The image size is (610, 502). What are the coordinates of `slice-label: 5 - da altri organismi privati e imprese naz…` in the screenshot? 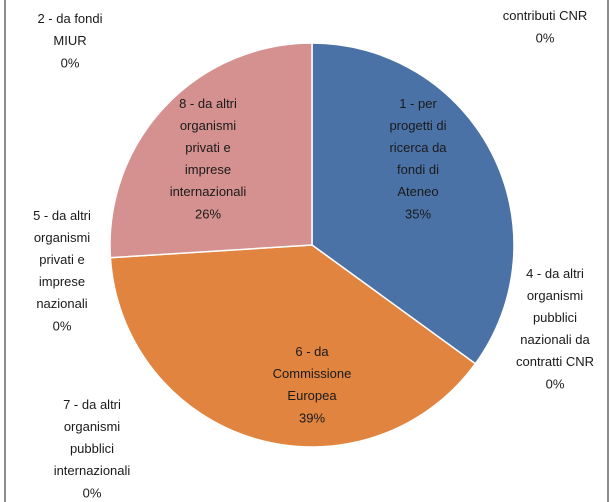 It's located at (62, 259).